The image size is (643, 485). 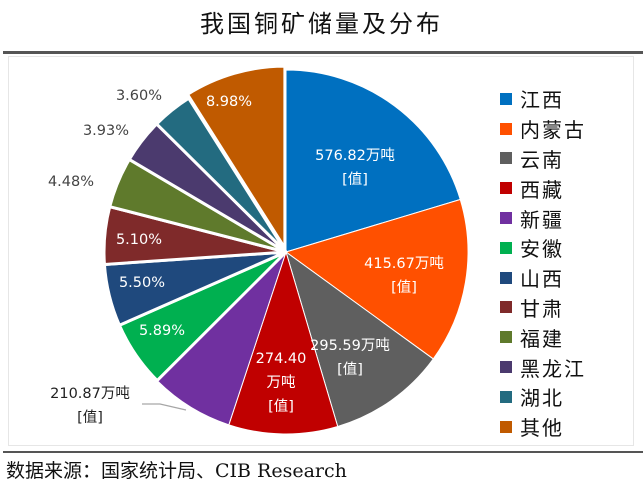 I want to click on legend-label: 黑龙江, so click(x=553, y=368).